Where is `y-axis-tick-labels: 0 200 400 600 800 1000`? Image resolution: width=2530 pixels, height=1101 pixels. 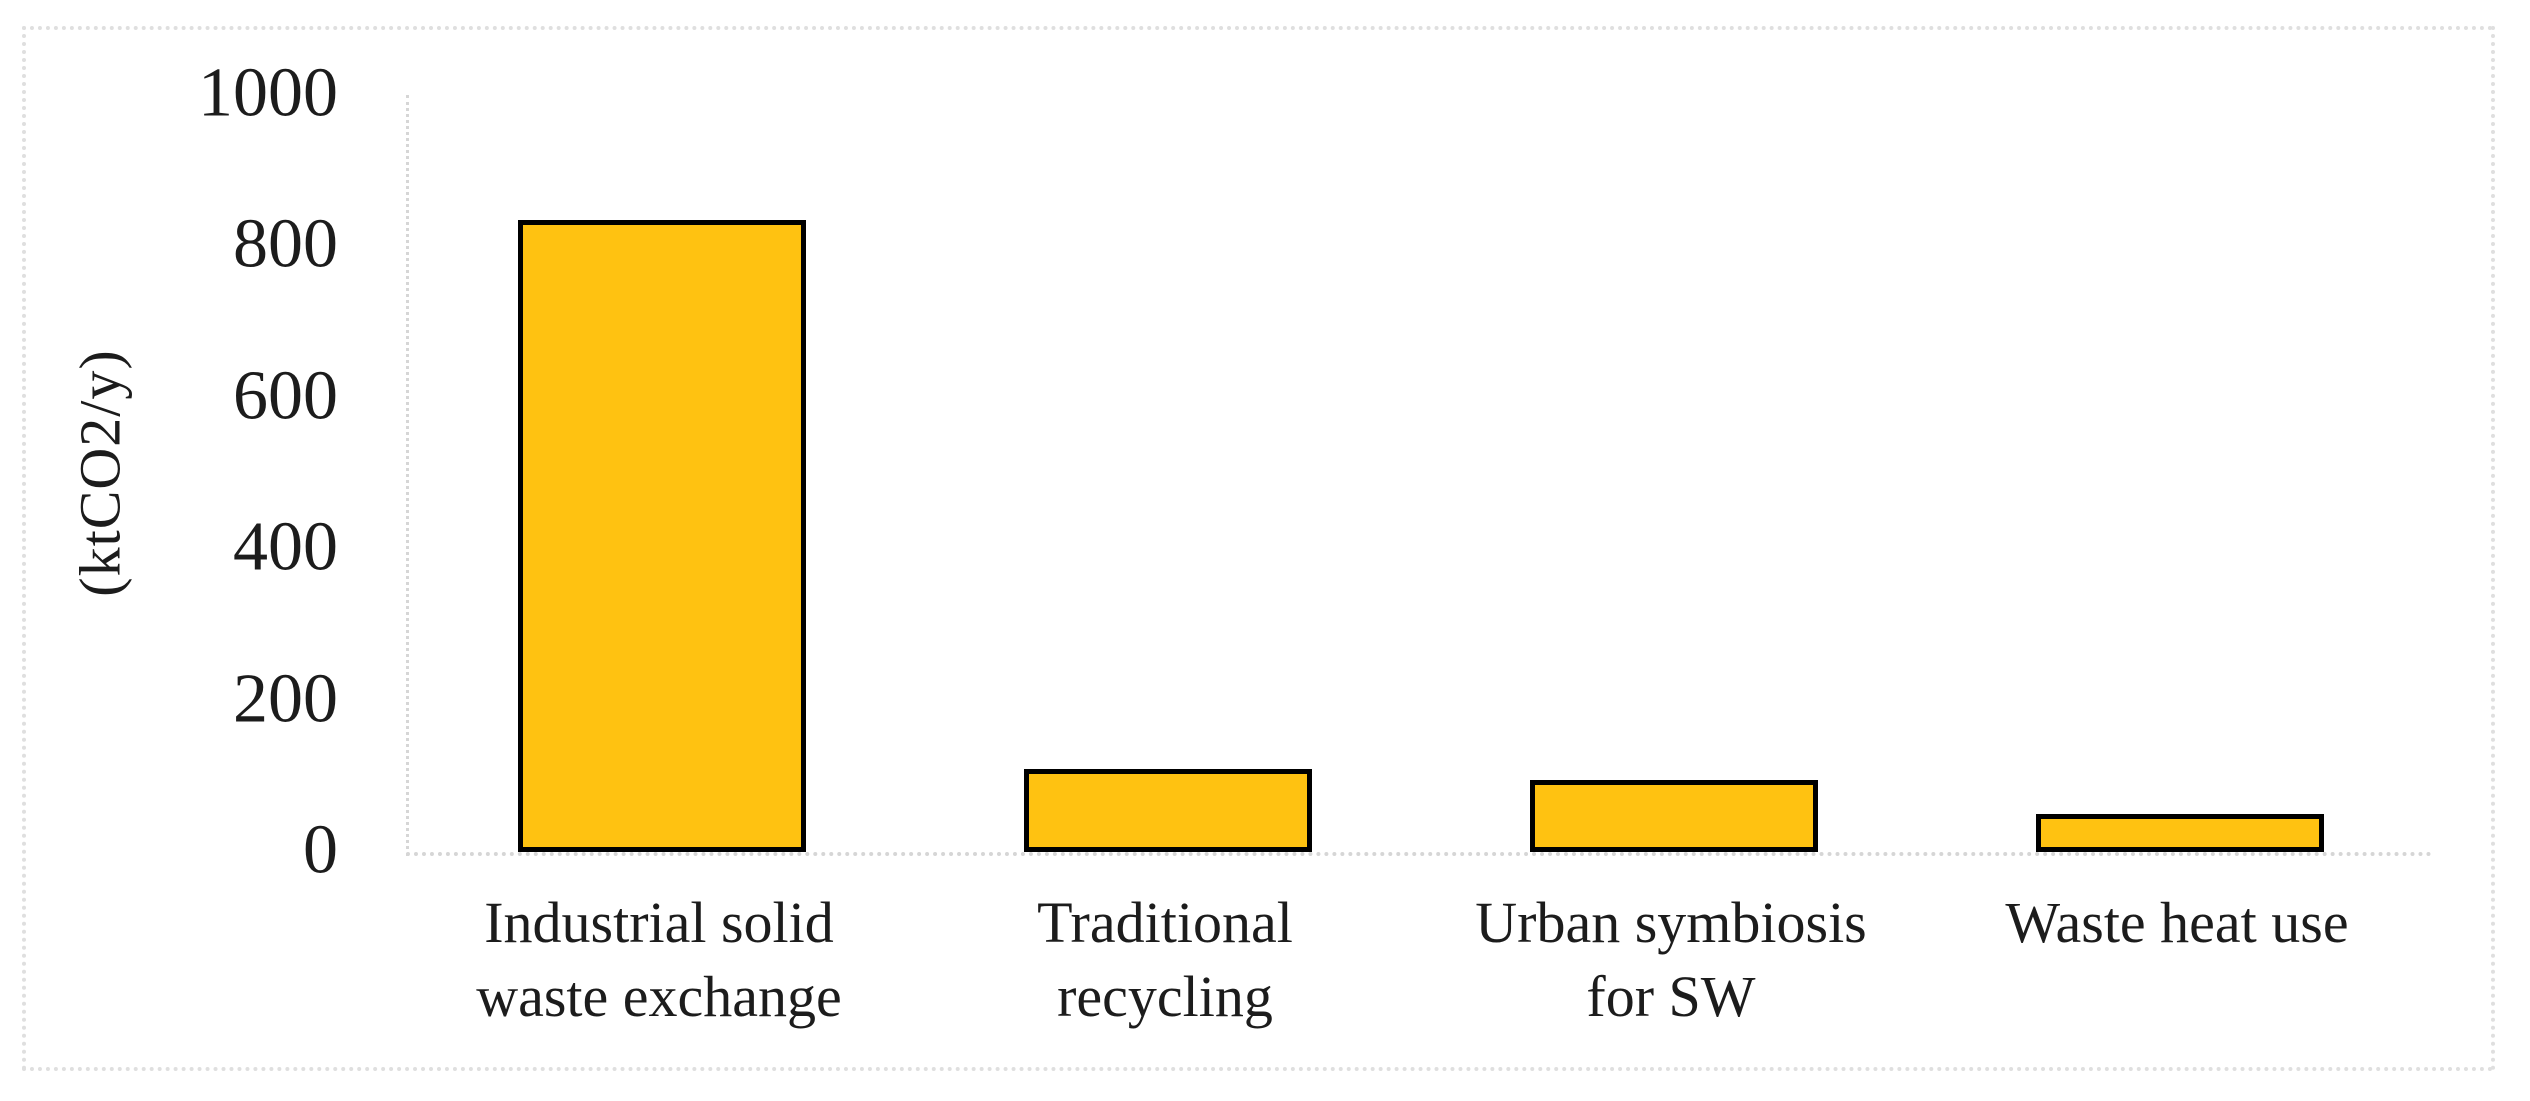
y-axis-tick-labels: 0 200 400 600 800 1000 is located at coordinates (169, 550).